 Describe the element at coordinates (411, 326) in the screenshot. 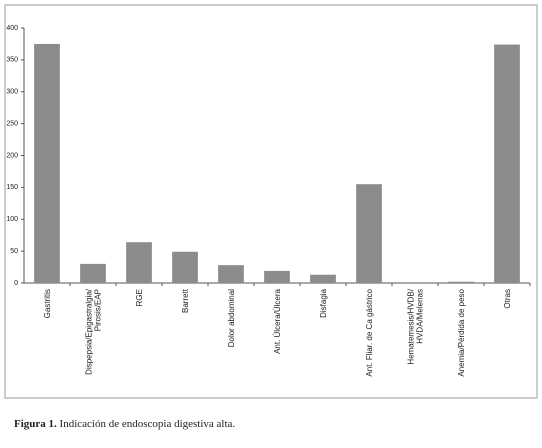

I see `x-tick-label-line: Hematemesis/HVDB/` at that location.